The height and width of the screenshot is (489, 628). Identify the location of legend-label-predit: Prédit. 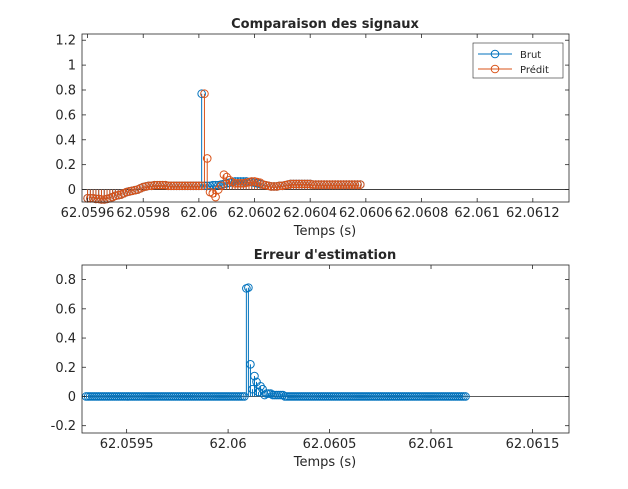
(534, 70).